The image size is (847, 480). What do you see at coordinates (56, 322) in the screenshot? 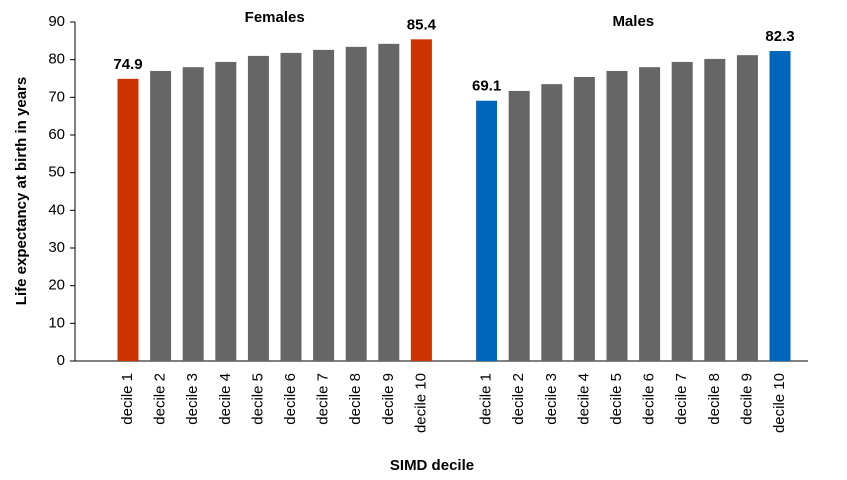
I see `y-tick-label: 10` at bounding box center [56, 322].